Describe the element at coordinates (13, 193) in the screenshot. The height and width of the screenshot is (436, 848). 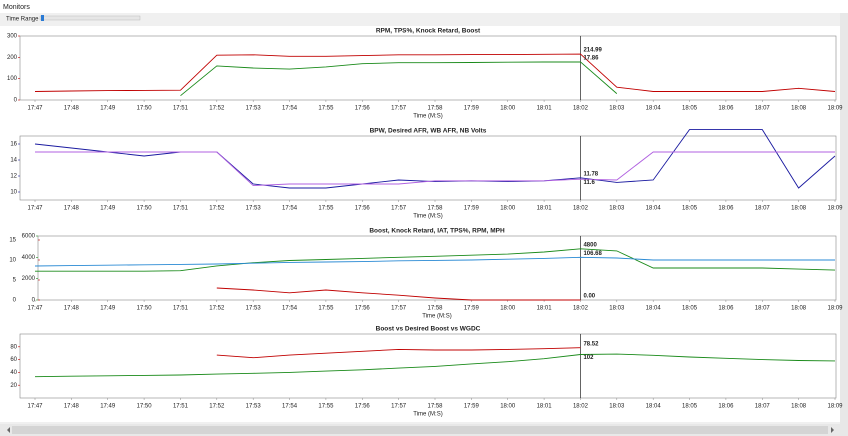
I see `y-tick-label: 10` at that location.